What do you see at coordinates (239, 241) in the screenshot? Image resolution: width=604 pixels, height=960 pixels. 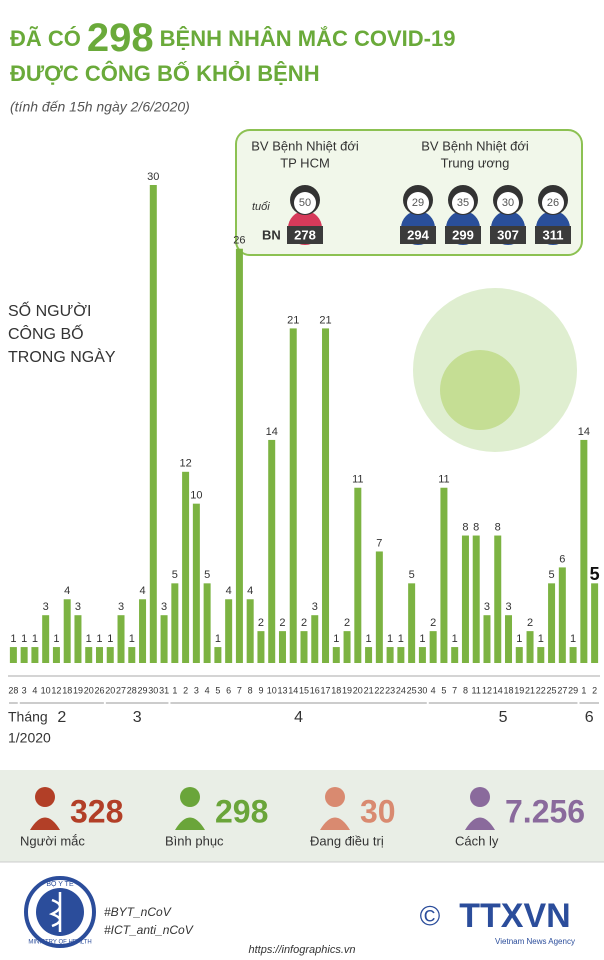 I see `value-label: 26` at bounding box center [239, 241].